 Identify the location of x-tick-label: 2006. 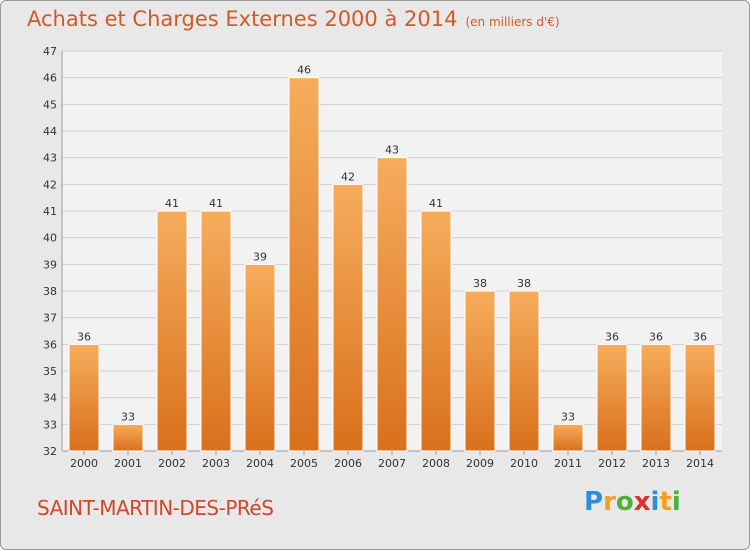
(348, 463).